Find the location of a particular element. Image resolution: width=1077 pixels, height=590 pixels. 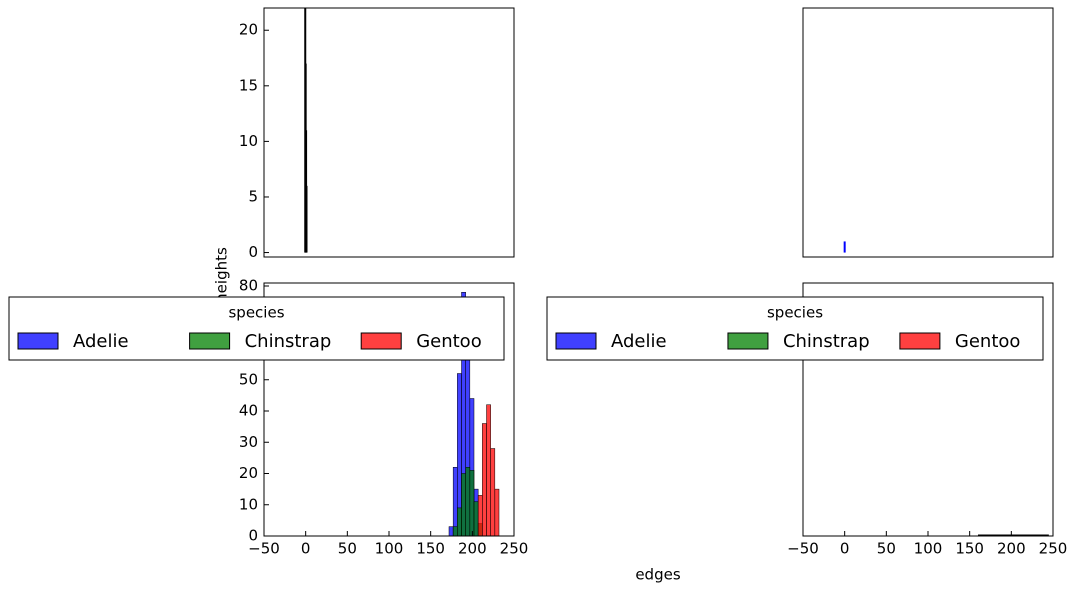

y-tick-label: 30 is located at coordinates (248, 442).